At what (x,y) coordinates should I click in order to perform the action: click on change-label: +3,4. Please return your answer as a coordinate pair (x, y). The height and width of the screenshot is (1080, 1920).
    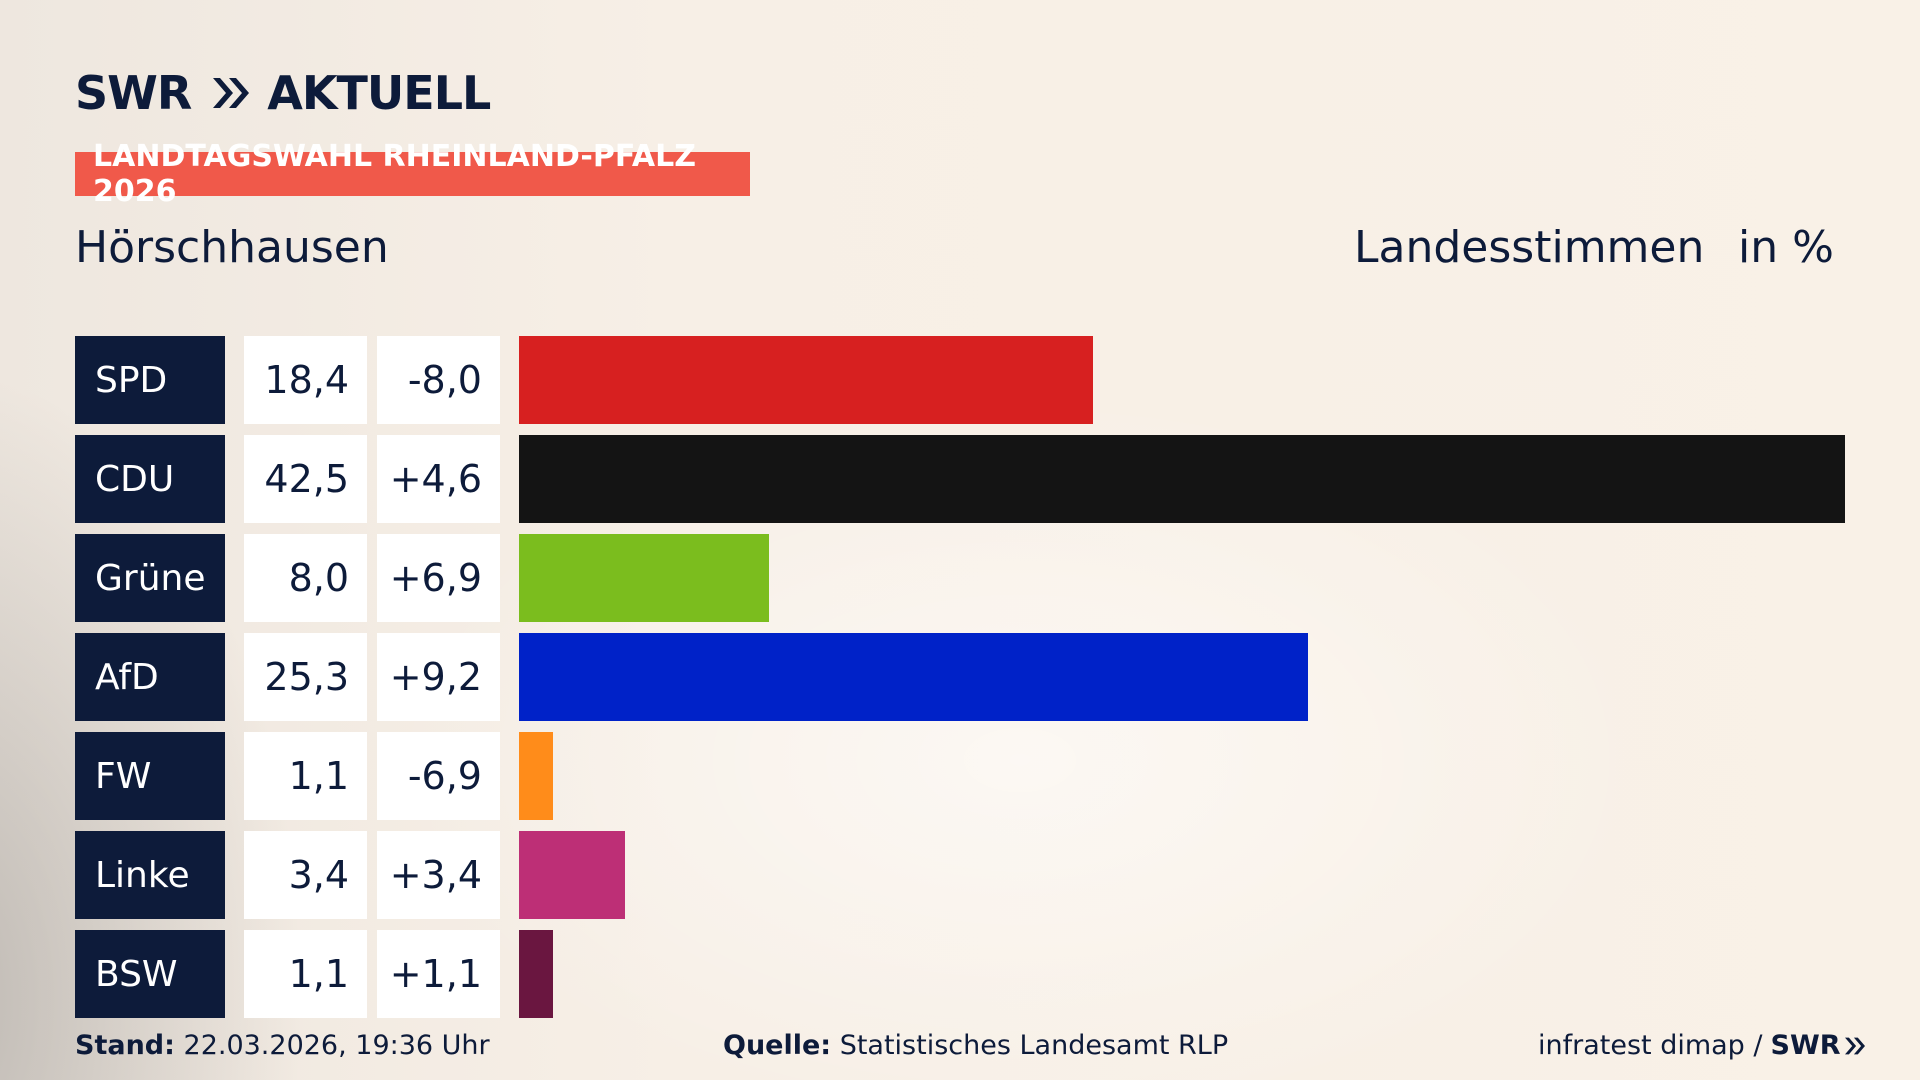
    Looking at the image, I should click on (438, 875).